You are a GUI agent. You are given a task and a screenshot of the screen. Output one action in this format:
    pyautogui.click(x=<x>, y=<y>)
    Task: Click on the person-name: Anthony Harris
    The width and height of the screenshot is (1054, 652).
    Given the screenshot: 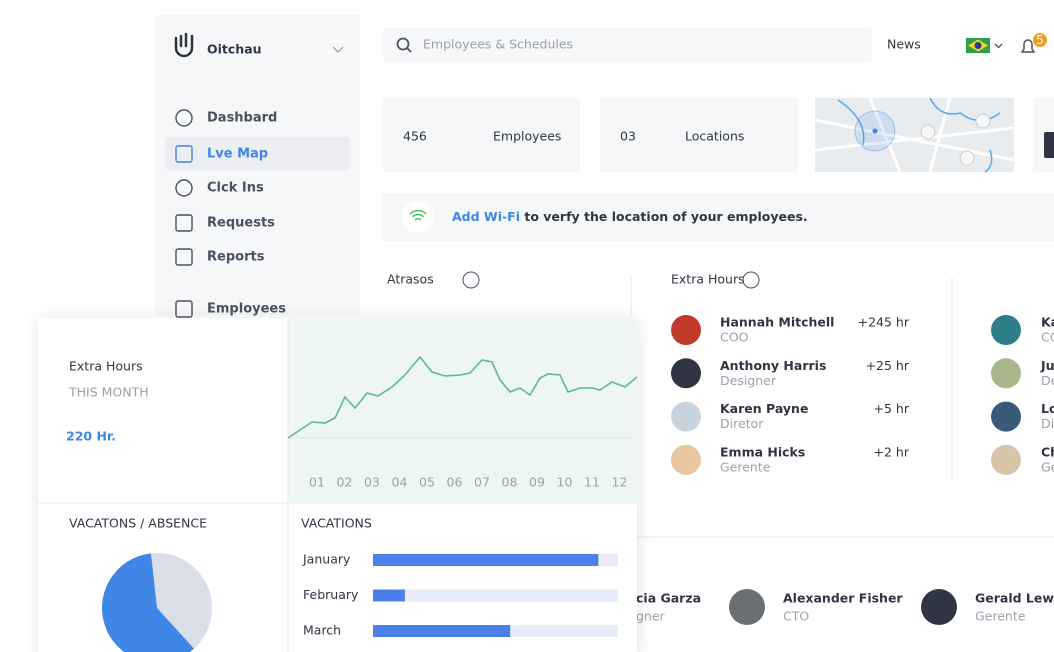 What is the action you would take?
    pyautogui.click(x=773, y=365)
    